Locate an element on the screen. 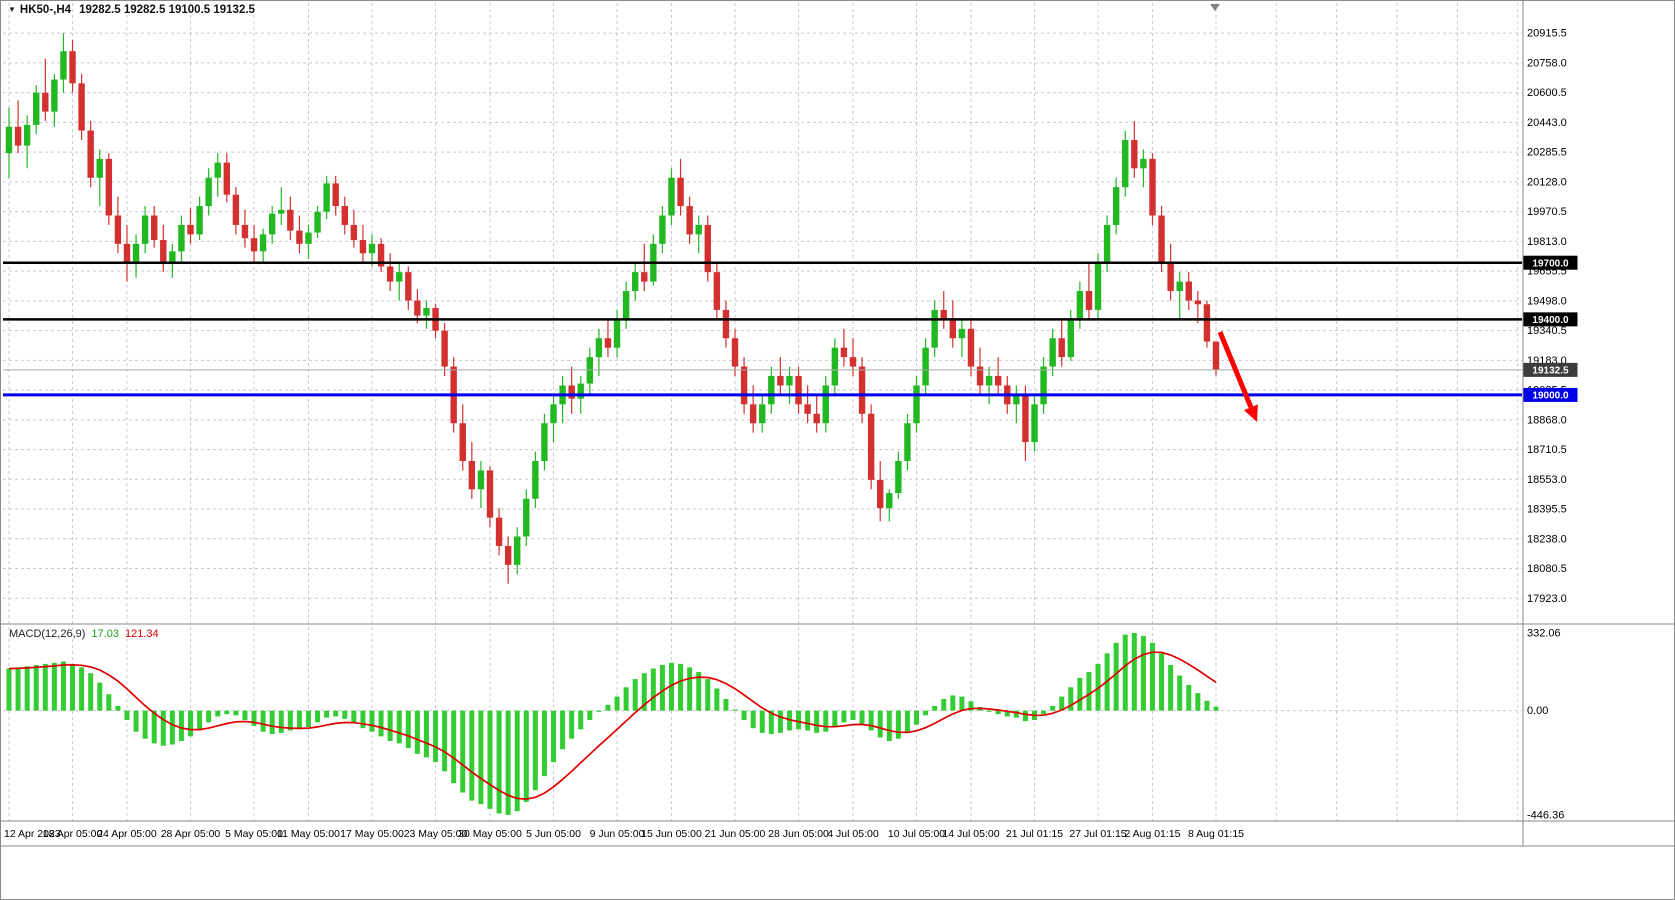  price-badge-label: 19700.0 is located at coordinates (1550, 264).